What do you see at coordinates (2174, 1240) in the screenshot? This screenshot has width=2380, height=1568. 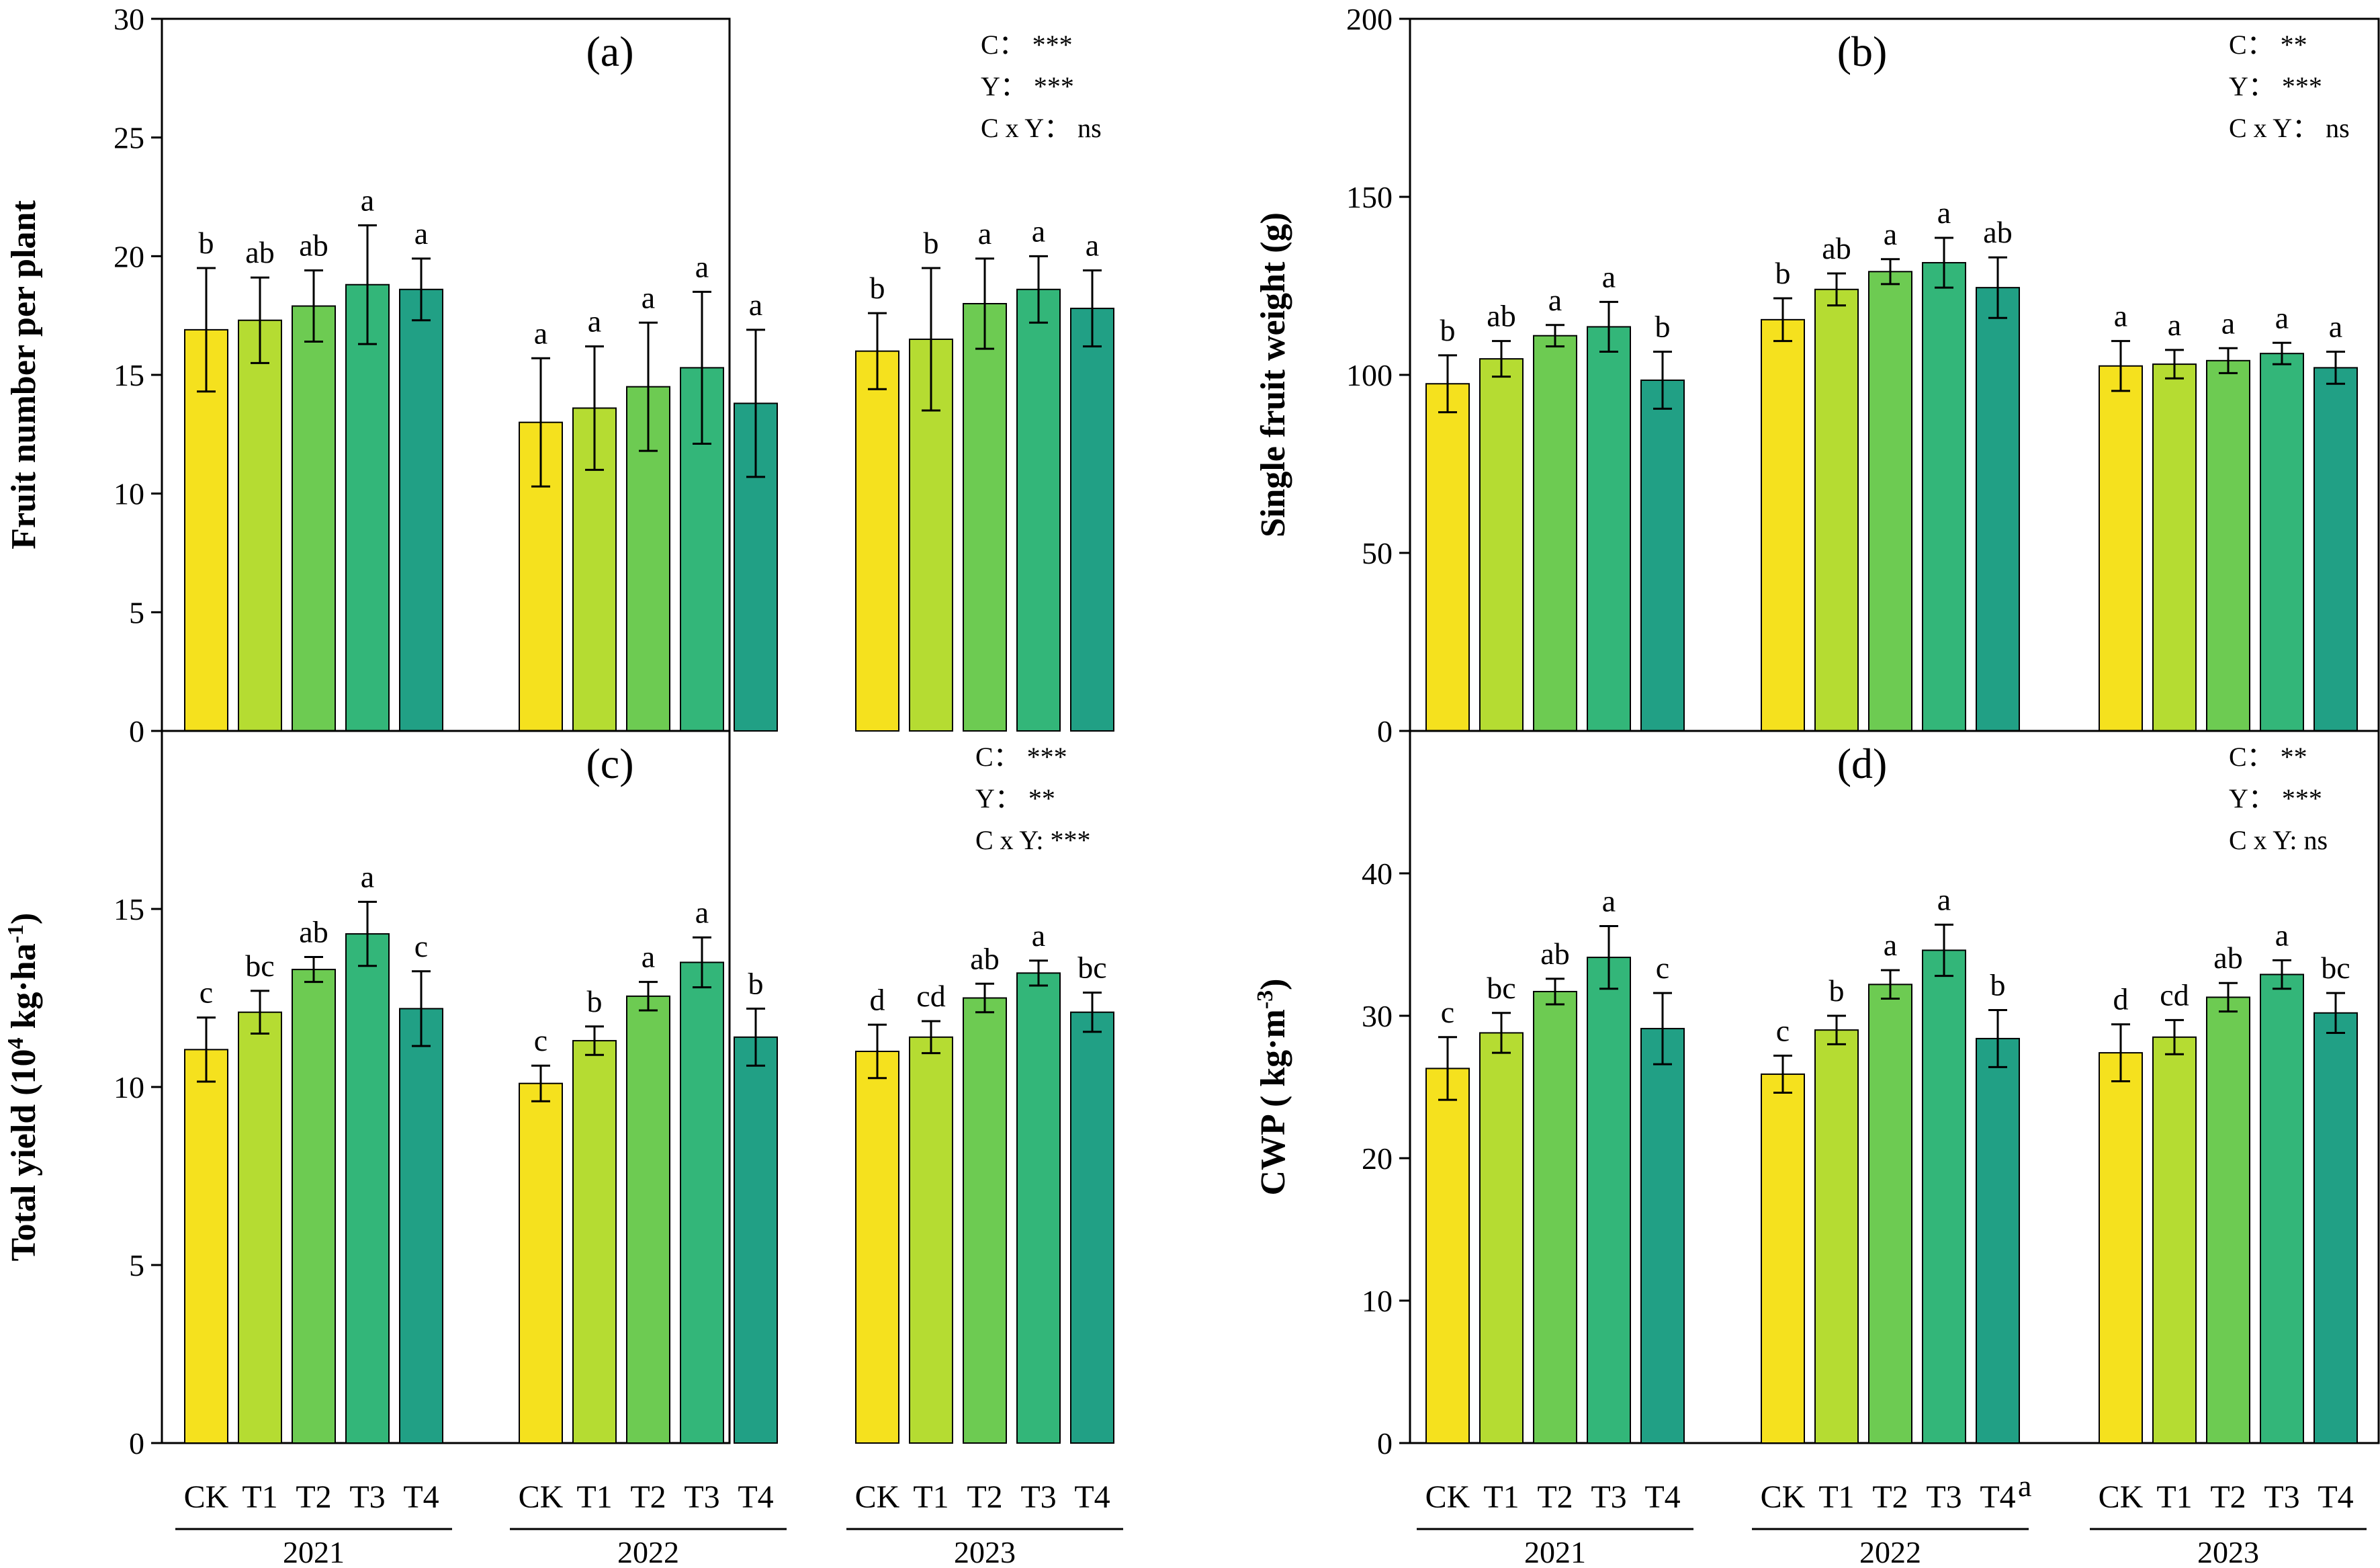 I see `panel-d-bar-T1-2023` at bounding box center [2174, 1240].